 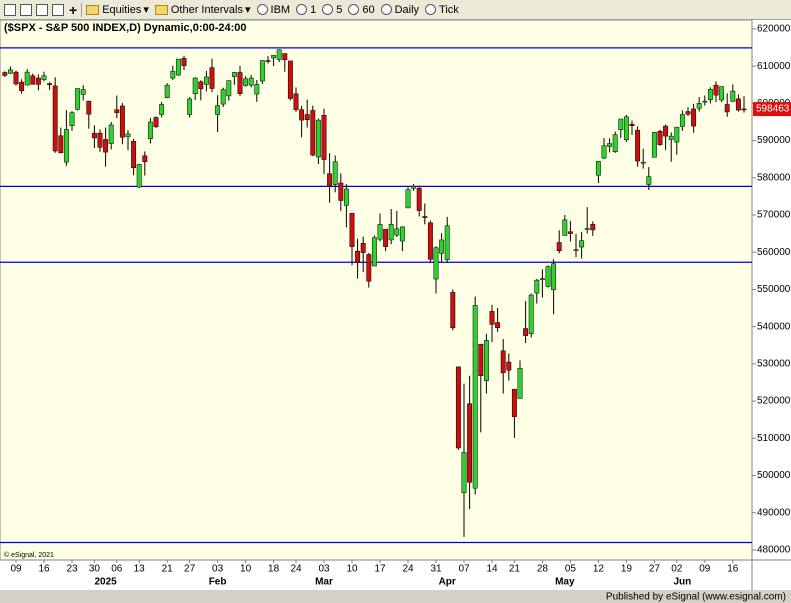 I want to click on toolbar-item: Other Intervals, so click(x=206, y=9).